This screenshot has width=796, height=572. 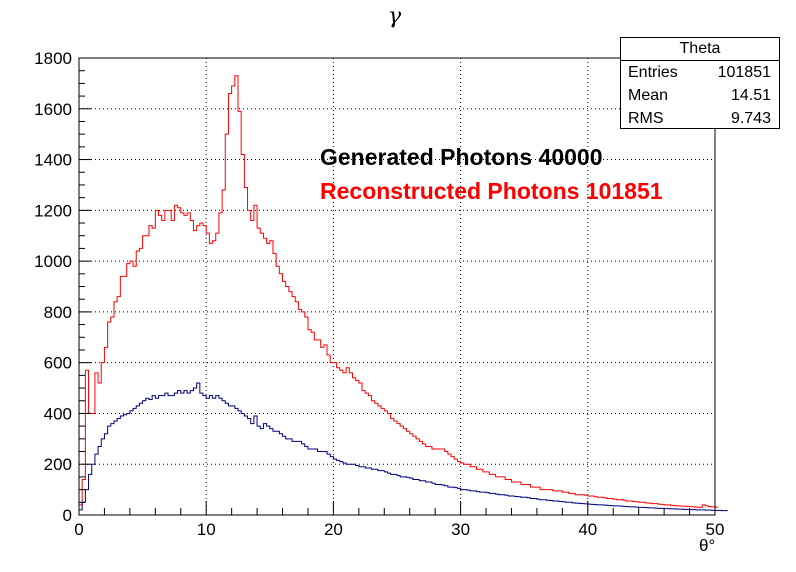 I want to click on stats-value-rms: 9.743, so click(x=750, y=118).